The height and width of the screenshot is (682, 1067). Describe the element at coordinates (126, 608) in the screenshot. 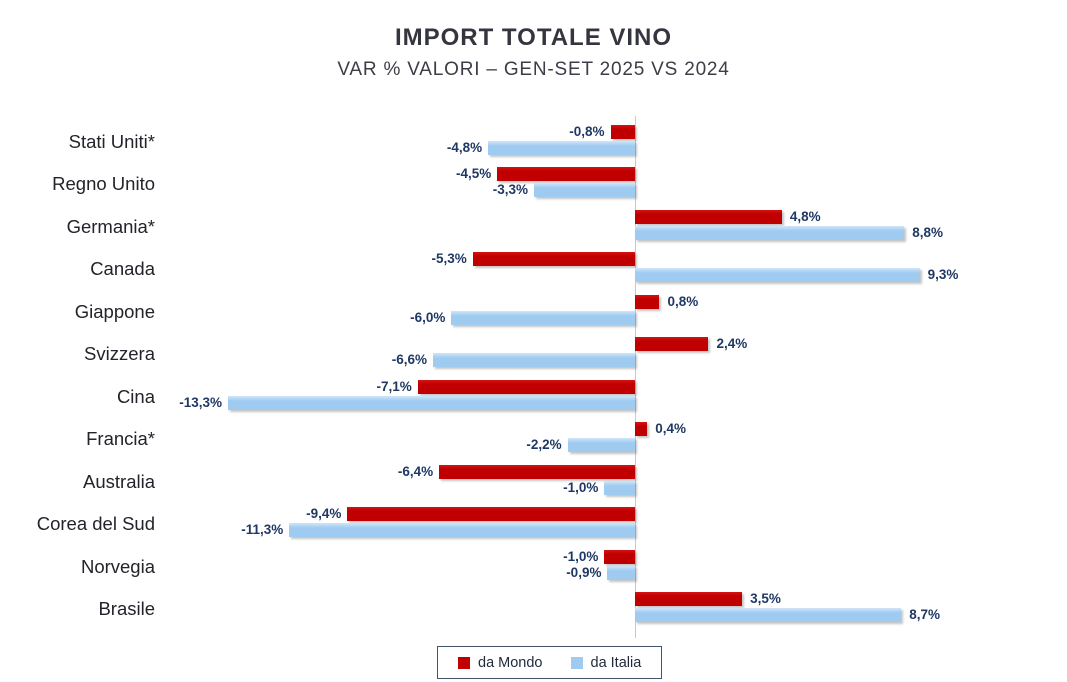

I see `category-label: Brasile` at that location.